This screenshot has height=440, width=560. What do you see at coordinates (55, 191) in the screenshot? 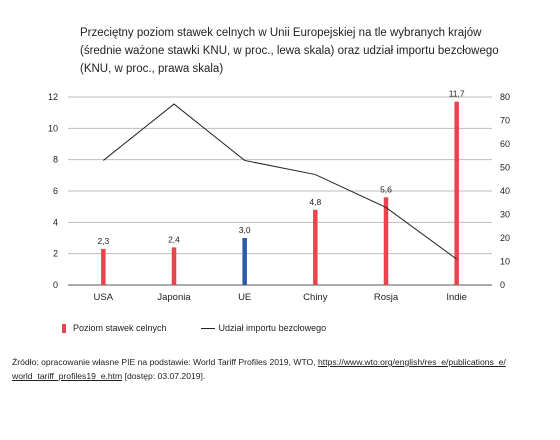
I see `left-tick-label: 6` at bounding box center [55, 191].